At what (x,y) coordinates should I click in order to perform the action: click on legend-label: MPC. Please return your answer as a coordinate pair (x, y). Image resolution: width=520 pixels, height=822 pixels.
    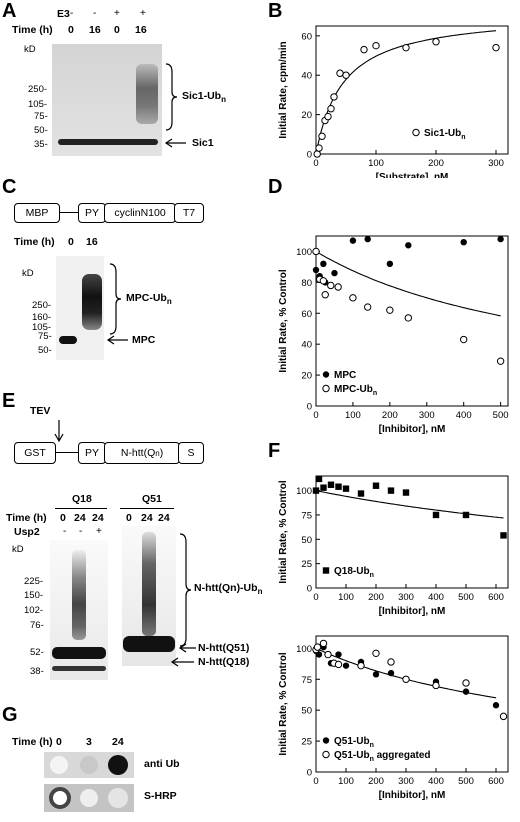
    Looking at the image, I should click on (345, 375).